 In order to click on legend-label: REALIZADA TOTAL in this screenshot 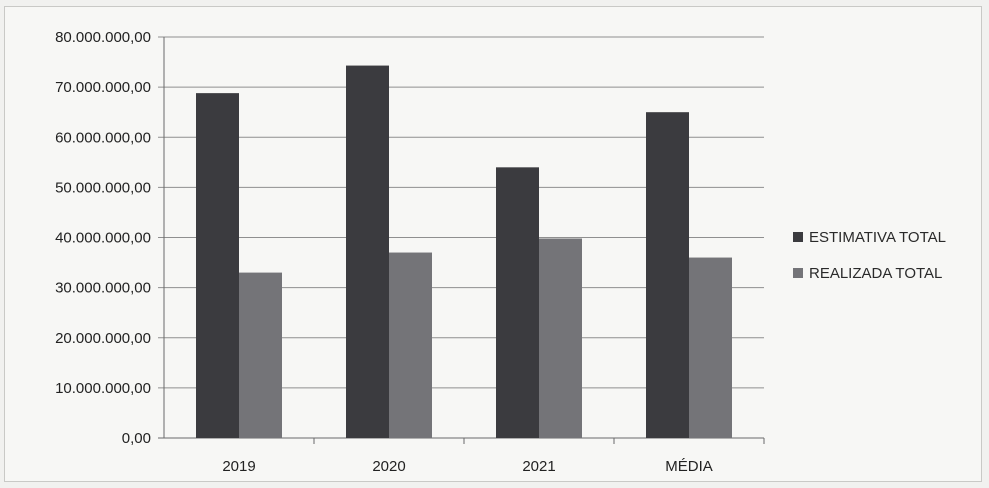, I will do `click(876, 273)`.